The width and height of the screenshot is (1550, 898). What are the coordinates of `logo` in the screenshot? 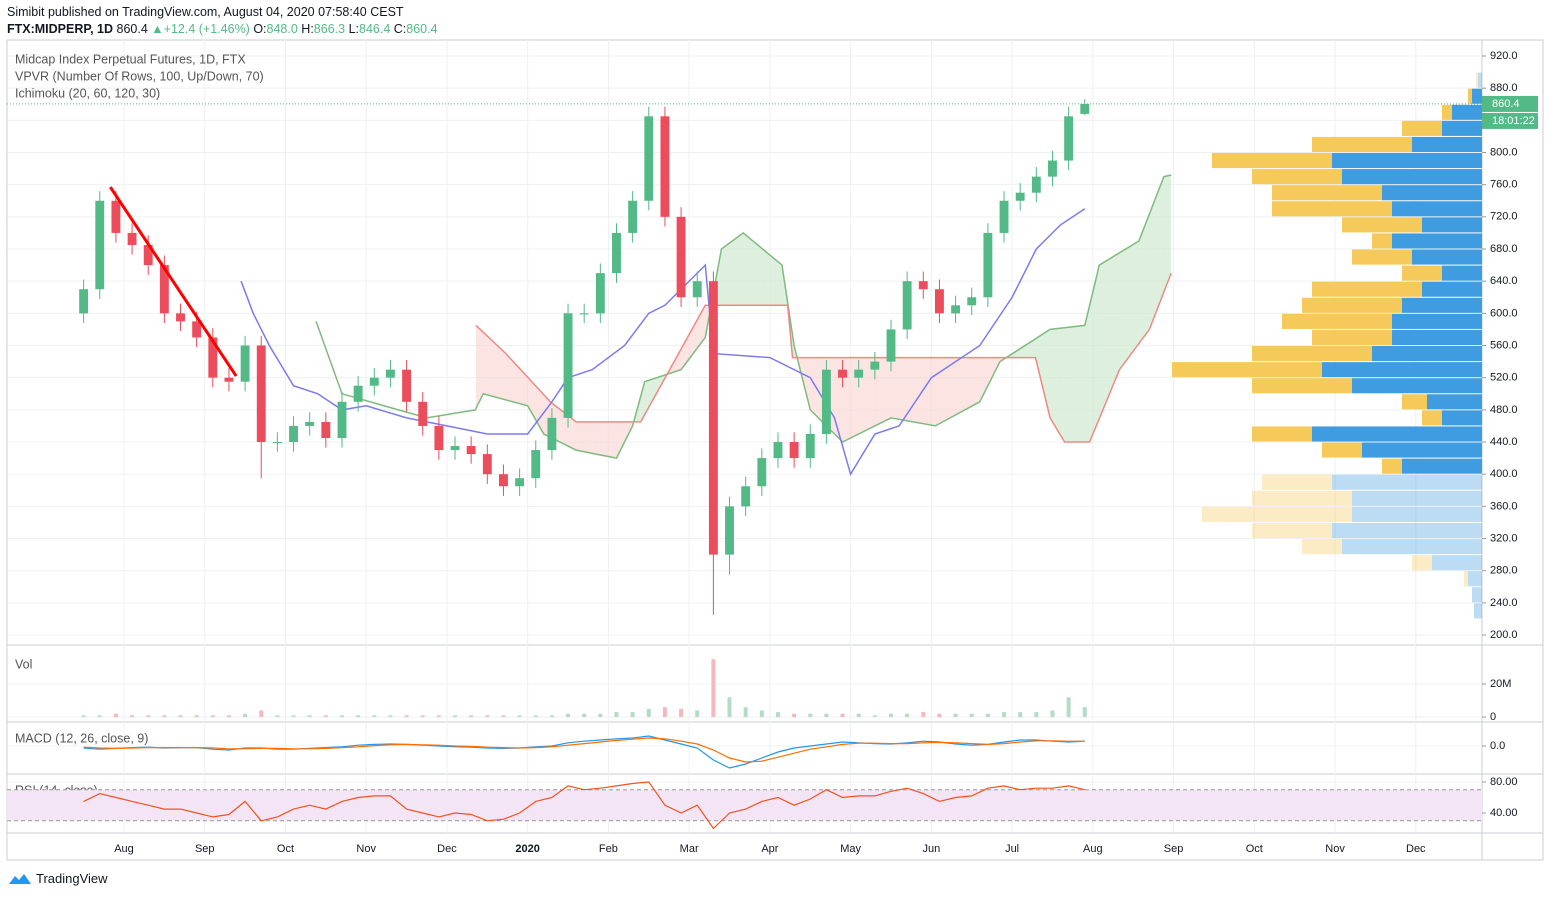 It's located at (20, 878).